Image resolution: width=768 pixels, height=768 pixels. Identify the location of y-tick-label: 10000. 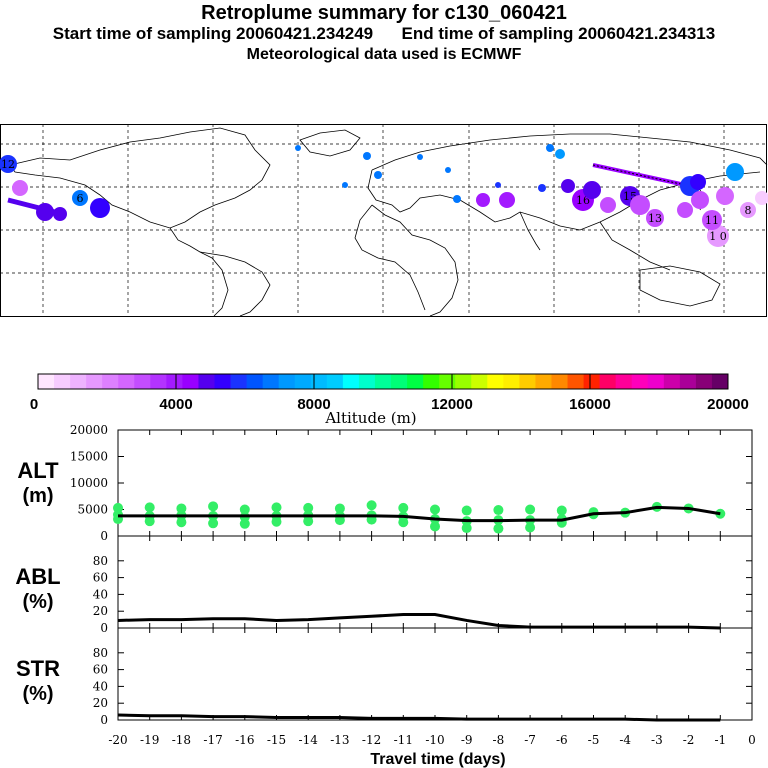
(89, 483).